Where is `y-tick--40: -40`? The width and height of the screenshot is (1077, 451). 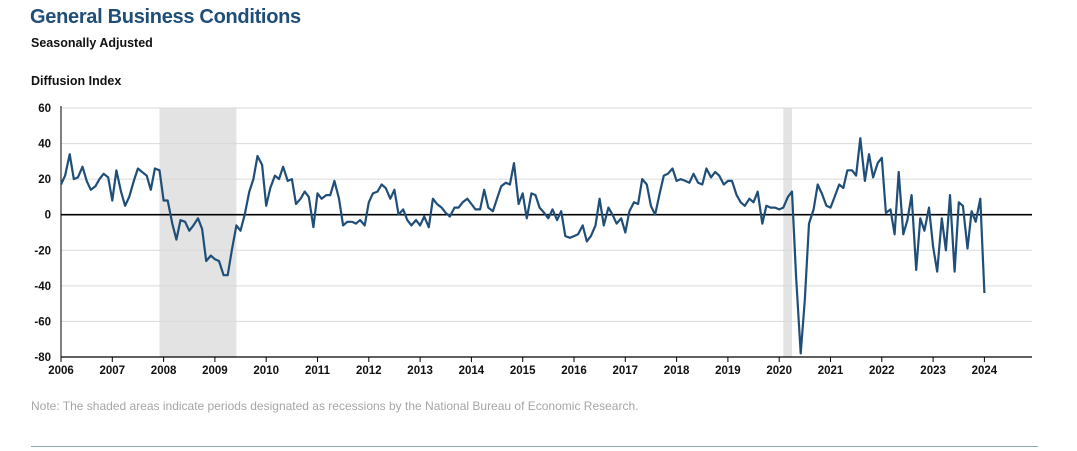
y-tick--40: -40 is located at coordinates (42, 287).